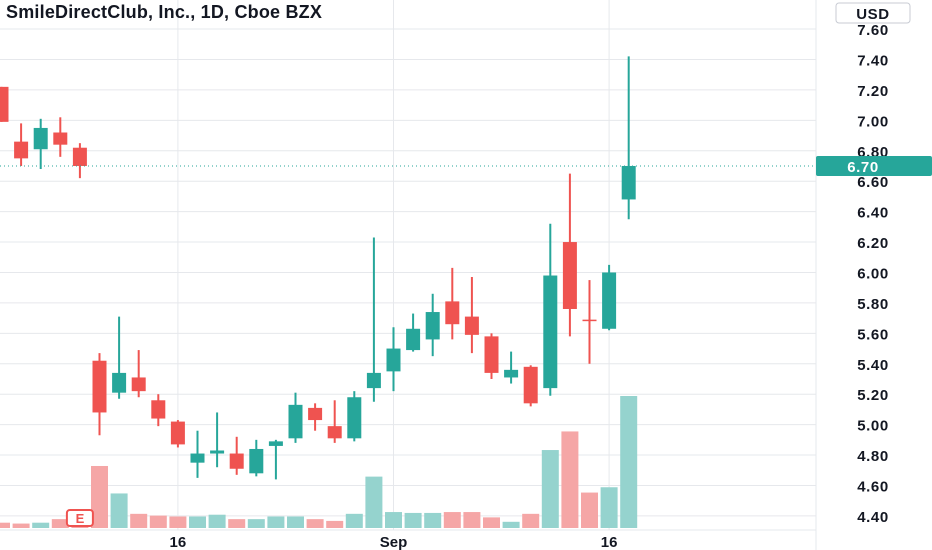 The image size is (932, 550). I want to click on y-tick-label: 6.00, so click(873, 273).